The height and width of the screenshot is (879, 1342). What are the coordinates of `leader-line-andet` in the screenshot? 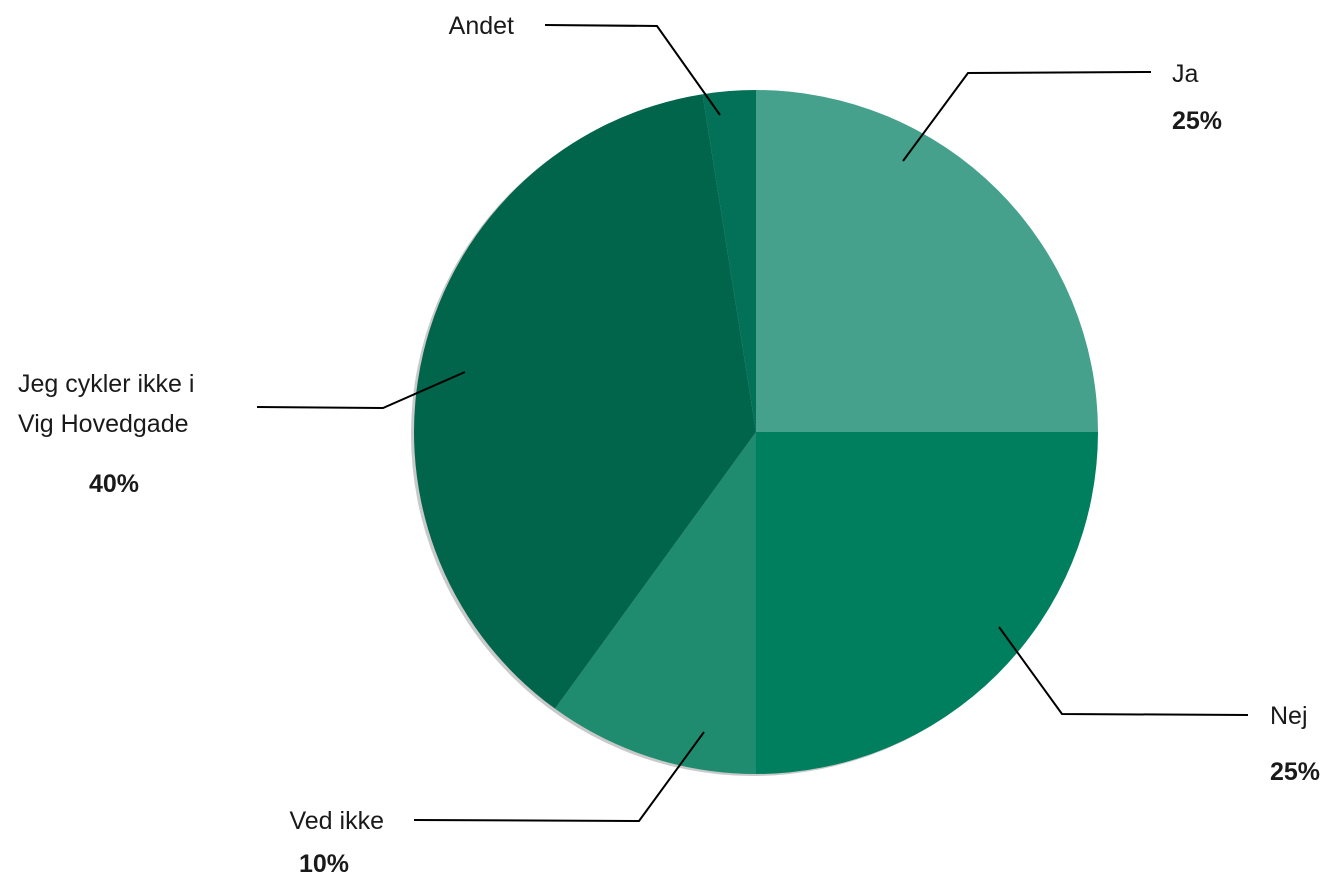 It's located at (632, 70).